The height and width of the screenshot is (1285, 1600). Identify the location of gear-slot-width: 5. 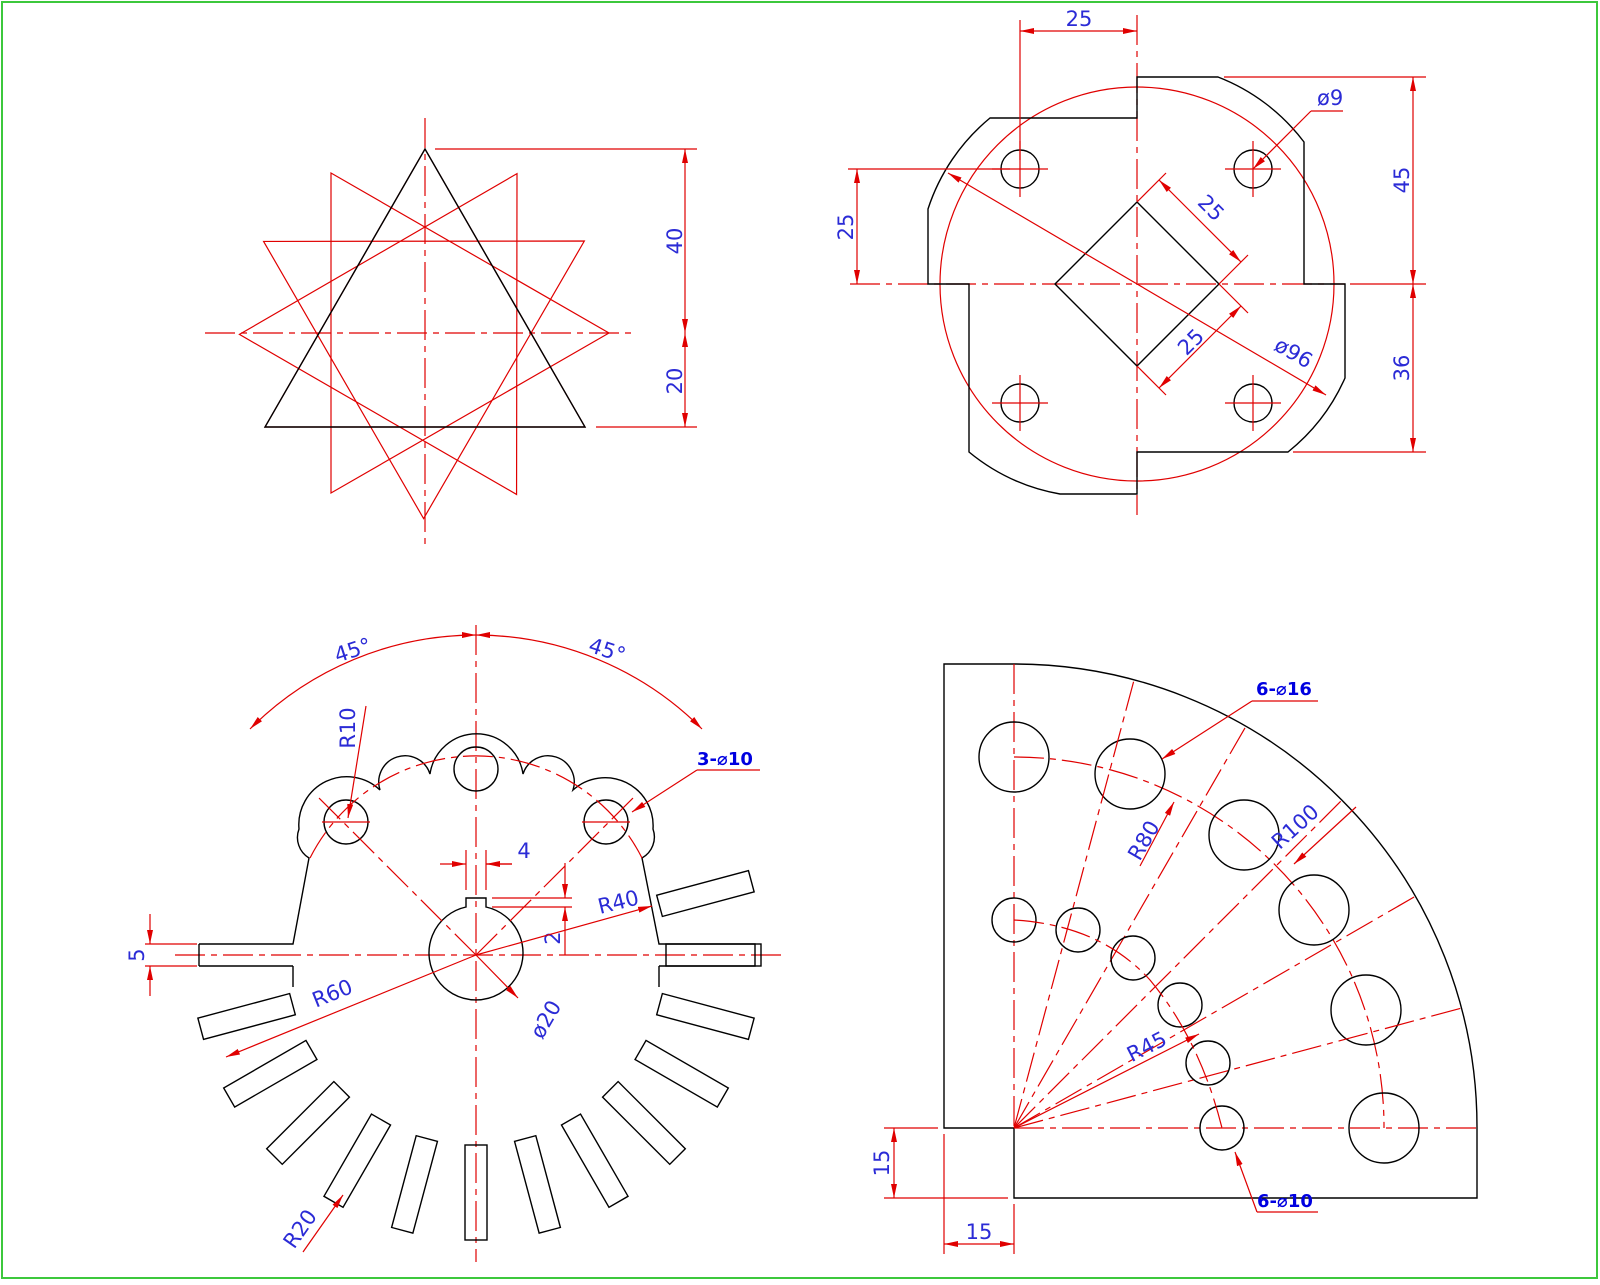
(137, 954).